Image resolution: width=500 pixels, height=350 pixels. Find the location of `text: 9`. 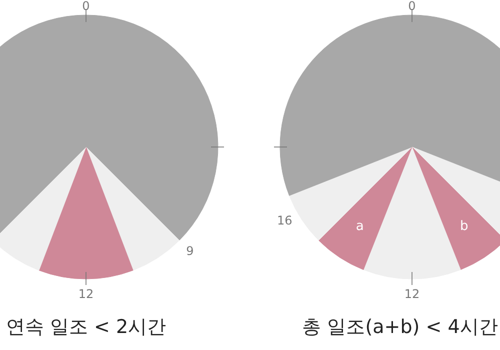

text: 9 is located at coordinates (190, 251).